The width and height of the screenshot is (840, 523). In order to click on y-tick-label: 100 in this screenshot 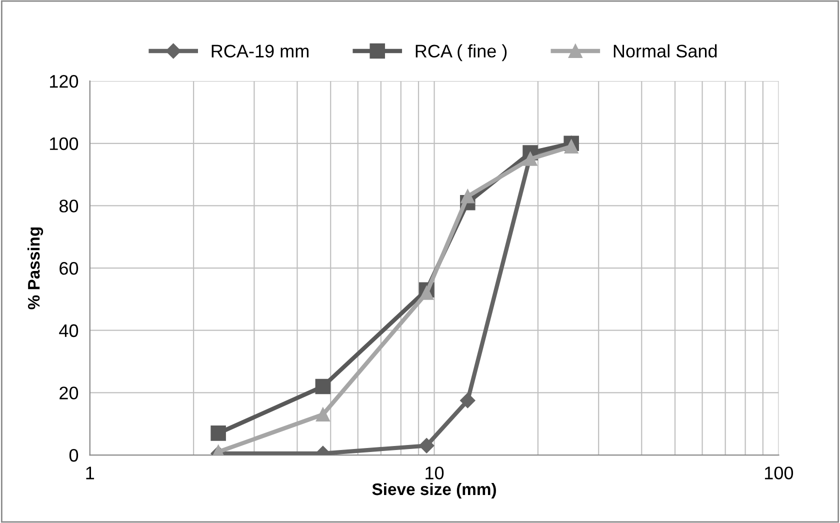, I will do `click(64, 143)`.